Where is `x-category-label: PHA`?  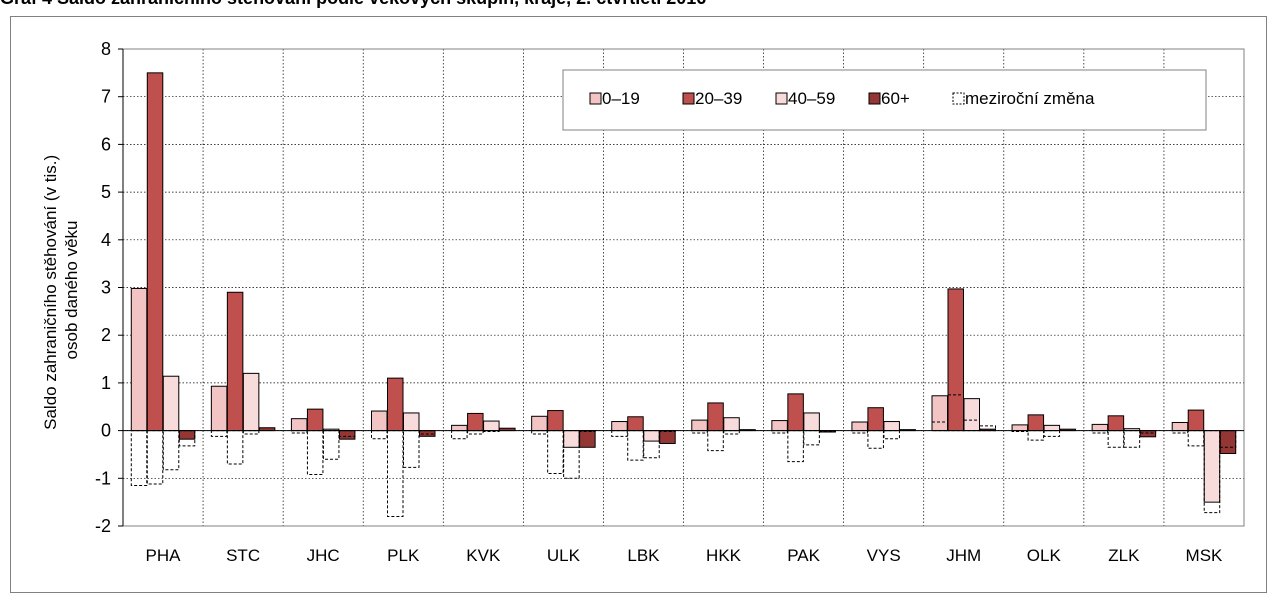 x-category-label: PHA is located at coordinates (164, 555).